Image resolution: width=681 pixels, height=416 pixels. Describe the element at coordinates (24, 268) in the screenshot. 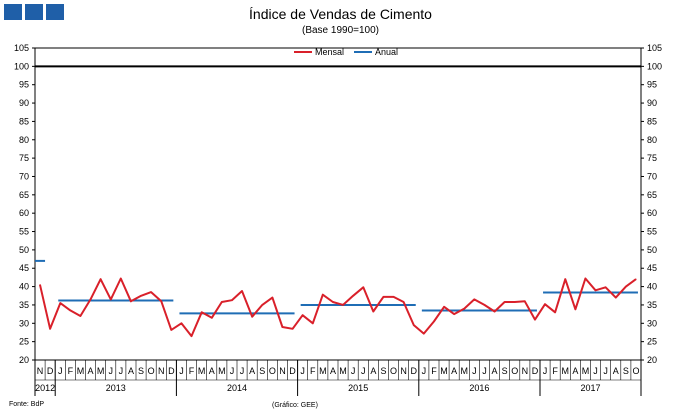

I see `y-tick-label-left: 45` at that location.